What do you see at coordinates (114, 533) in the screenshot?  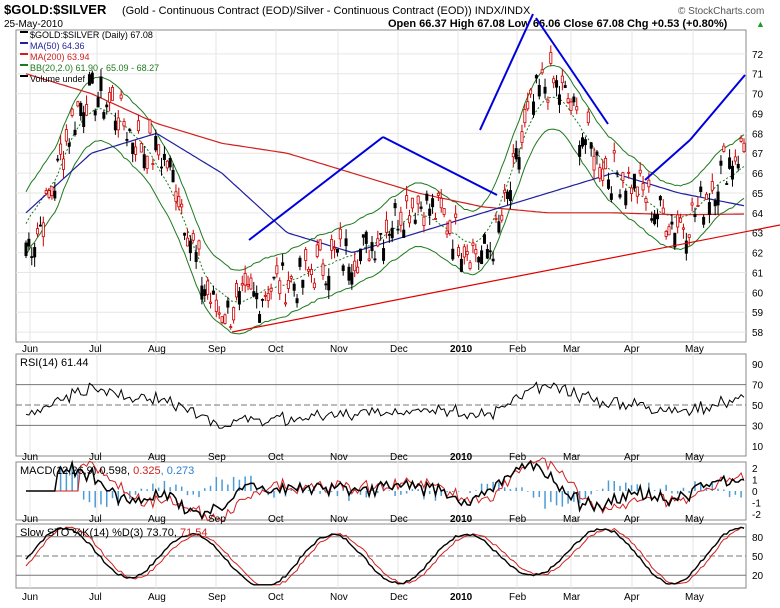 I see `sto-title: Slow STO %K(14) %D(3) 73.70, 71.54` at bounding box center [114, 533].